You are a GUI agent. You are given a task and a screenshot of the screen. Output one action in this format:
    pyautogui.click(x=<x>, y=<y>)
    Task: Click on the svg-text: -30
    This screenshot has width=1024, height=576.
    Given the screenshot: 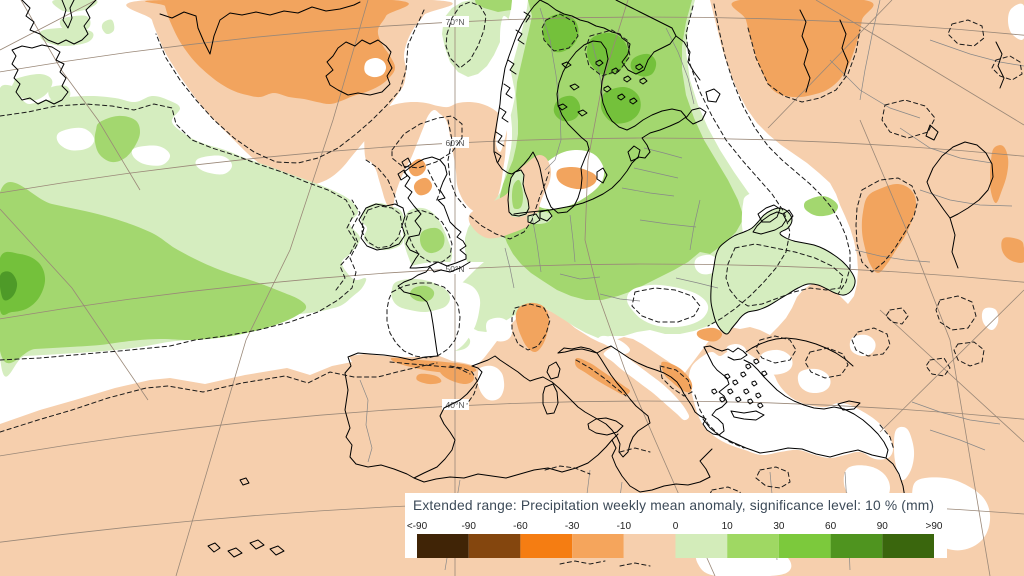 What is the action you would take?
    pyautogui.click(x=572, y=526)
    